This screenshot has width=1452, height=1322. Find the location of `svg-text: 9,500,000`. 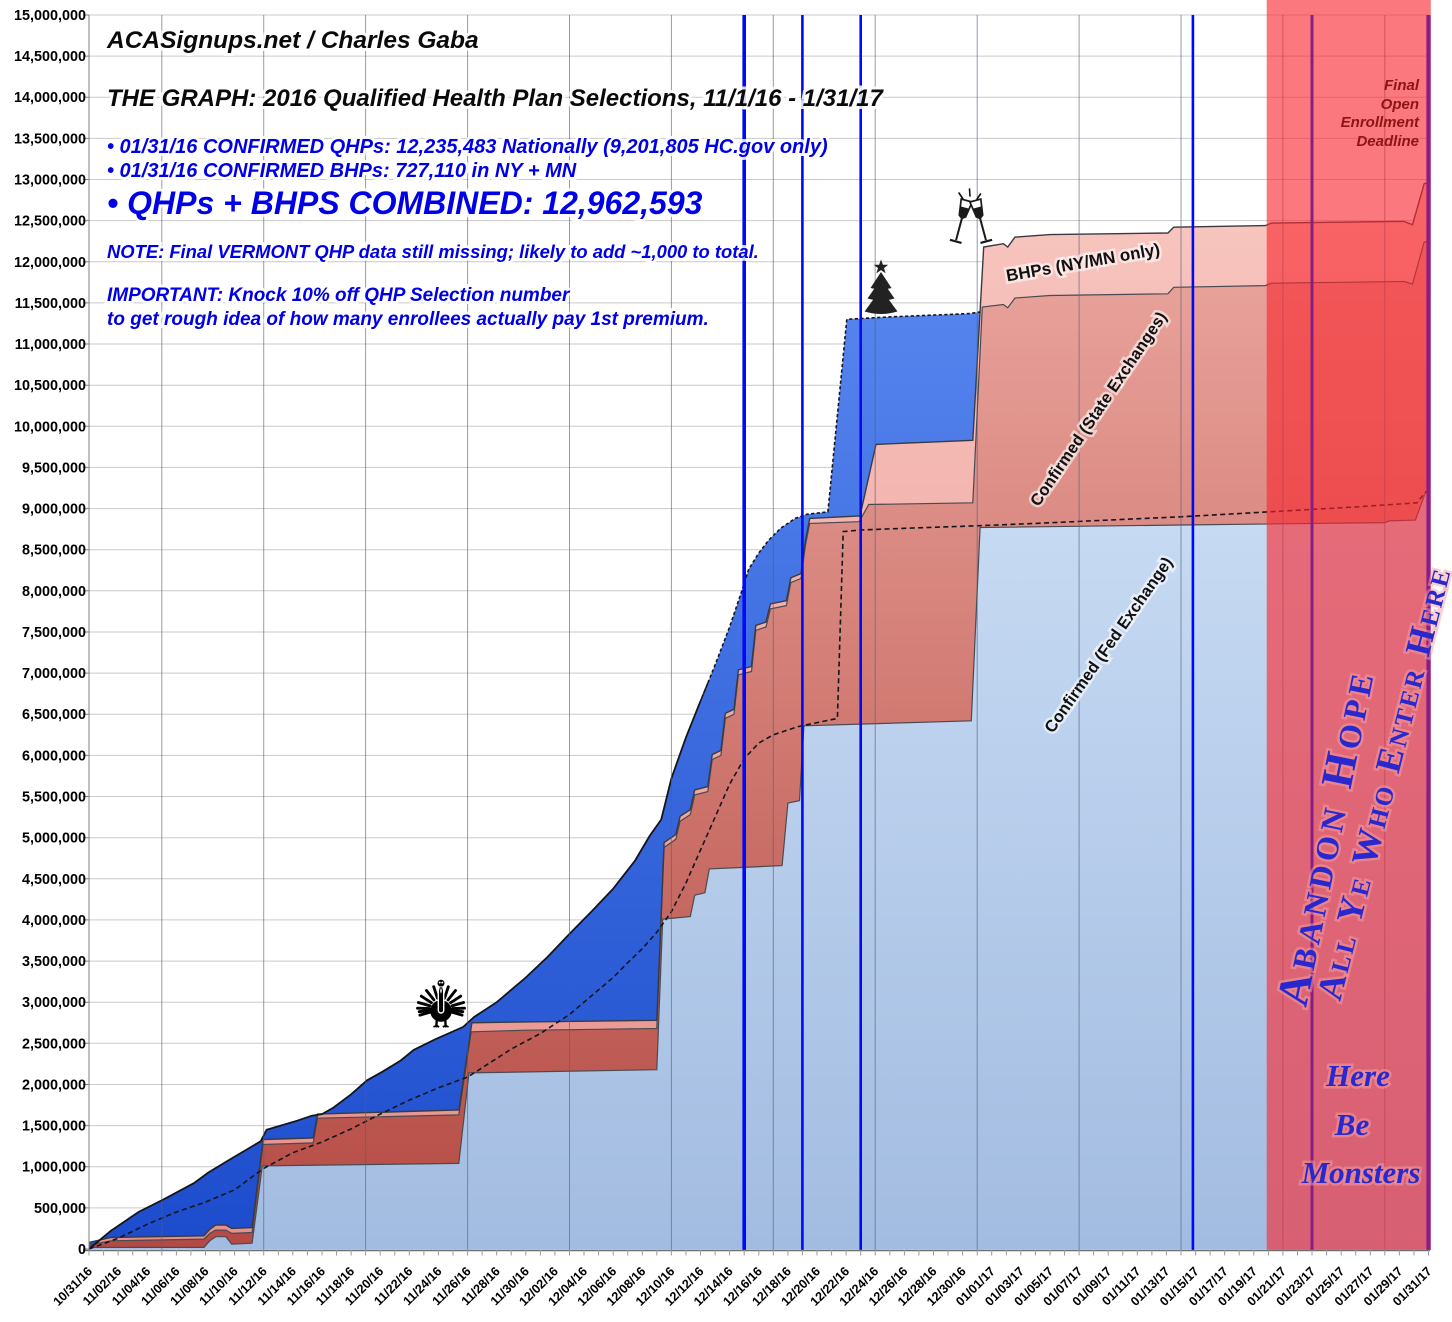

svg-text: 9,500,000 is located at coordinates (54, 468).